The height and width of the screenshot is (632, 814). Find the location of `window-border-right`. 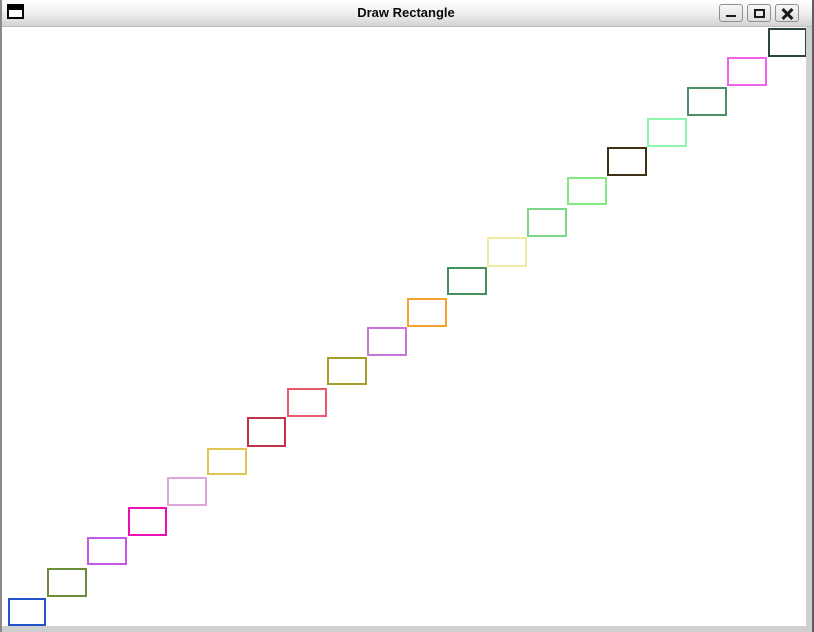

window-border-right is located at coordinates (809, 329).